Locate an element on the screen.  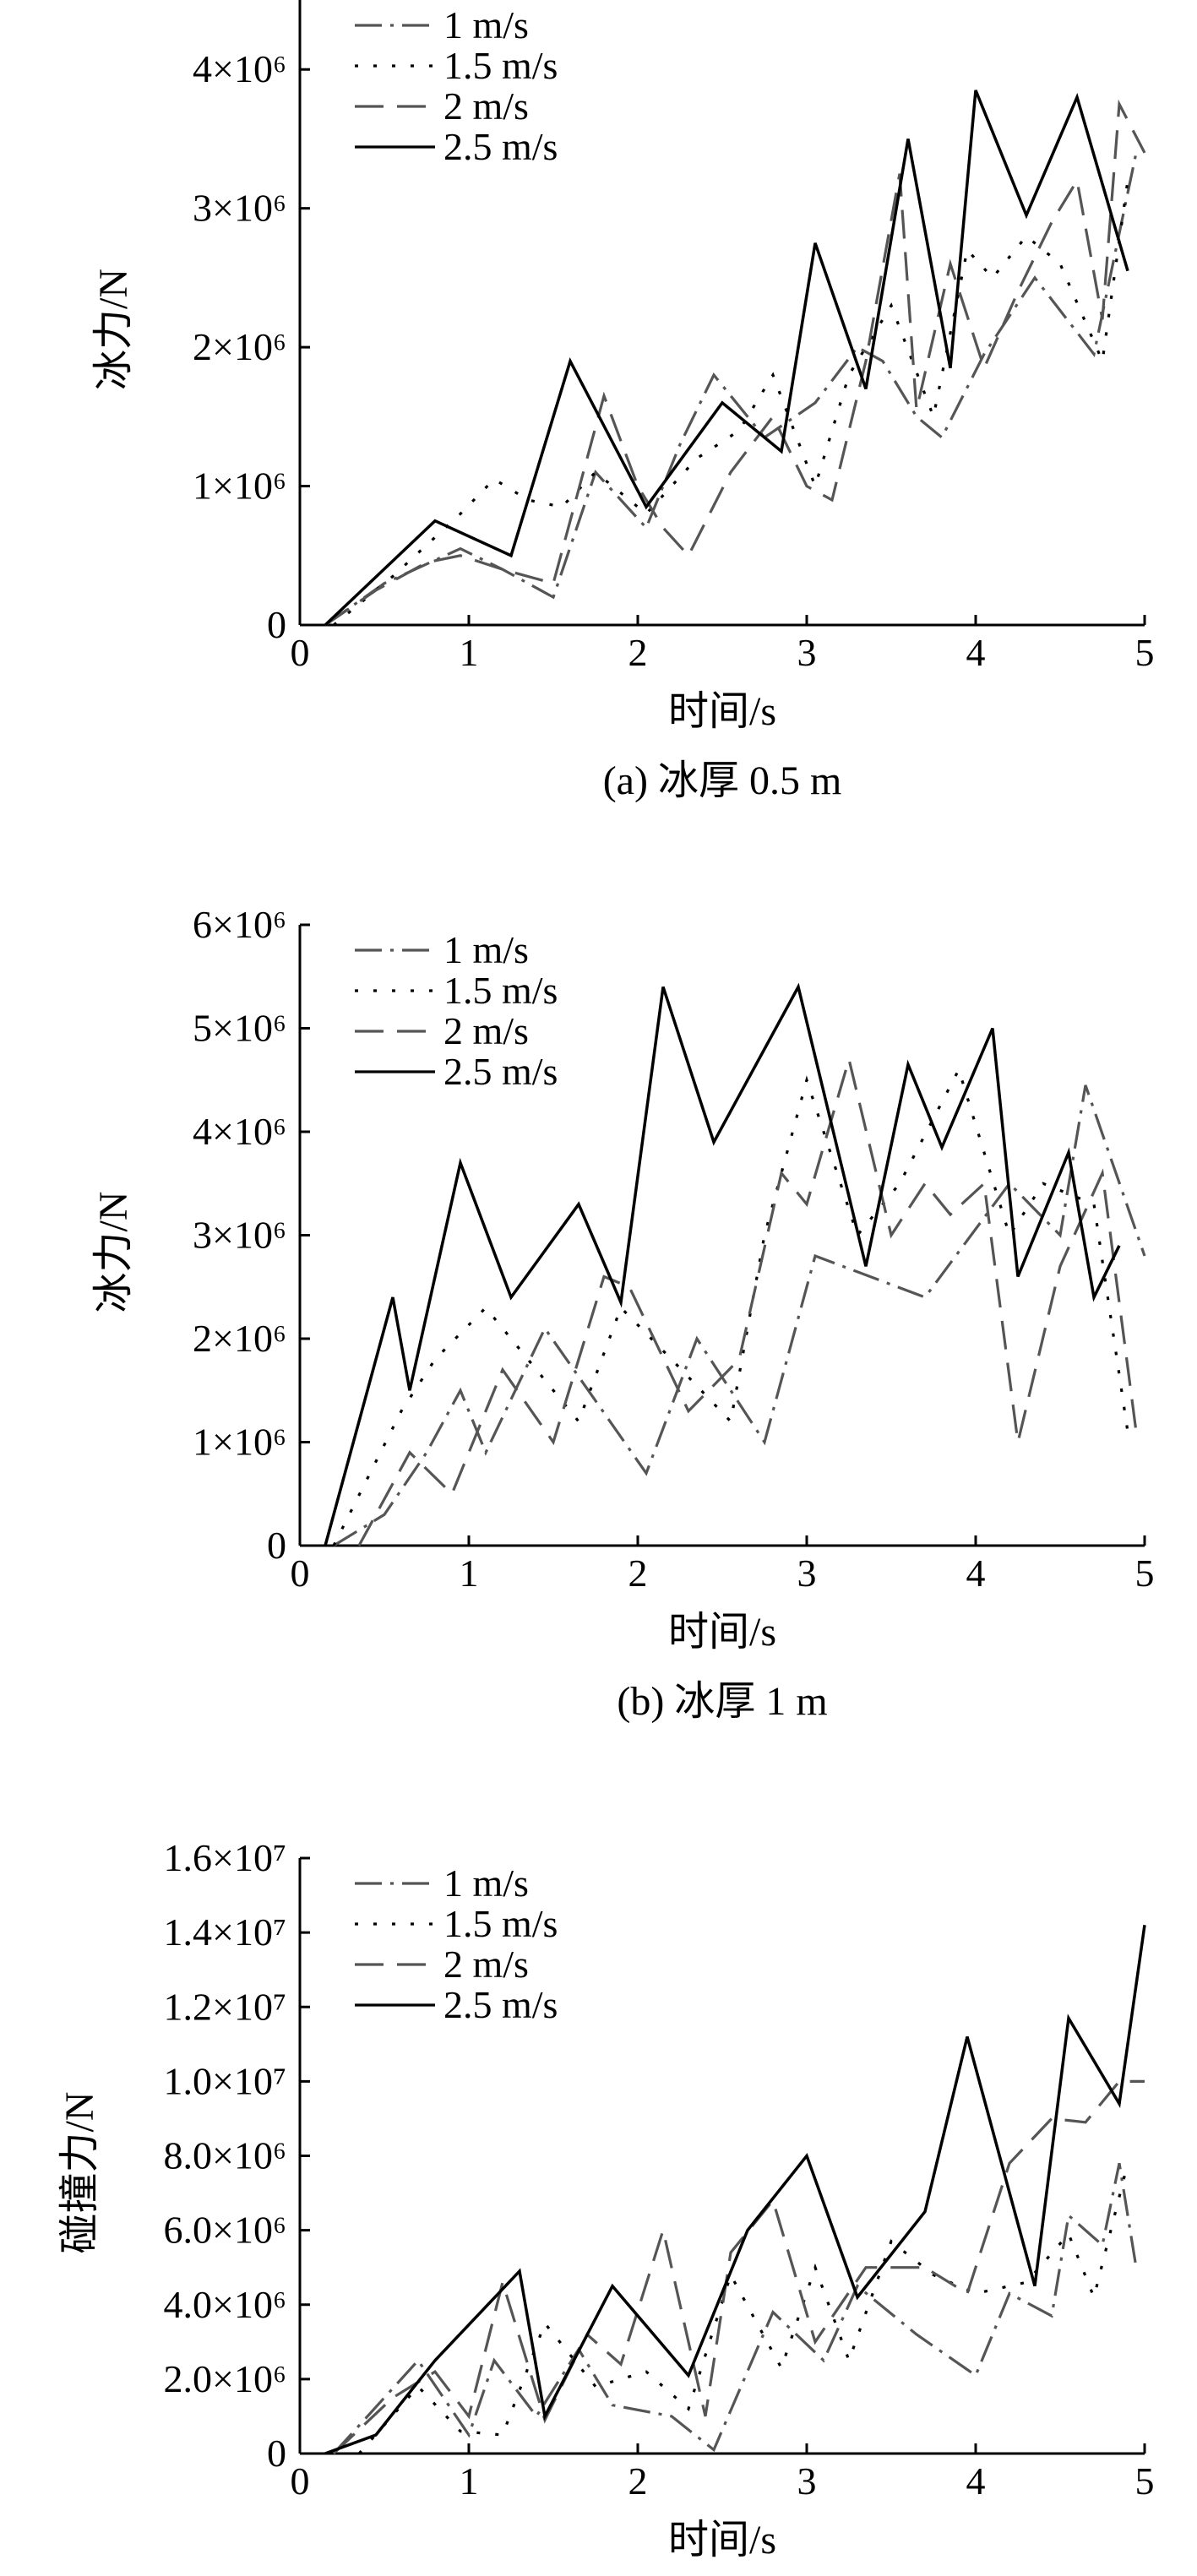
y-tick-label: 6.0×10⁶ is located at coordinates (225, 2230).